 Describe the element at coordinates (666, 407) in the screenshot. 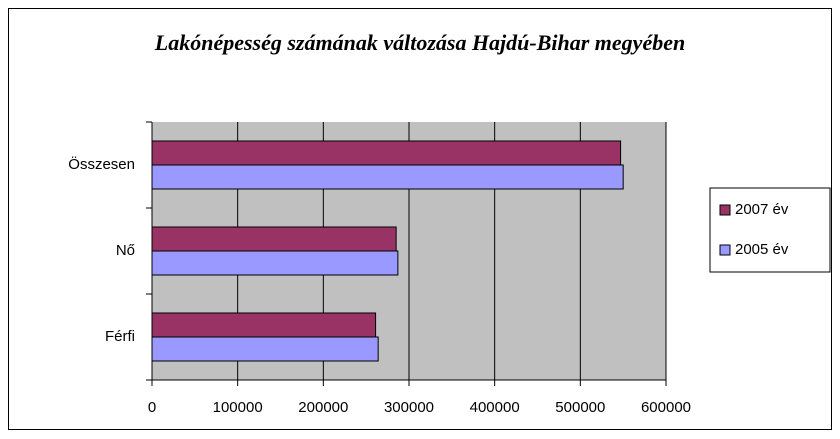

I see `x-tick-label: 600000` at that location.